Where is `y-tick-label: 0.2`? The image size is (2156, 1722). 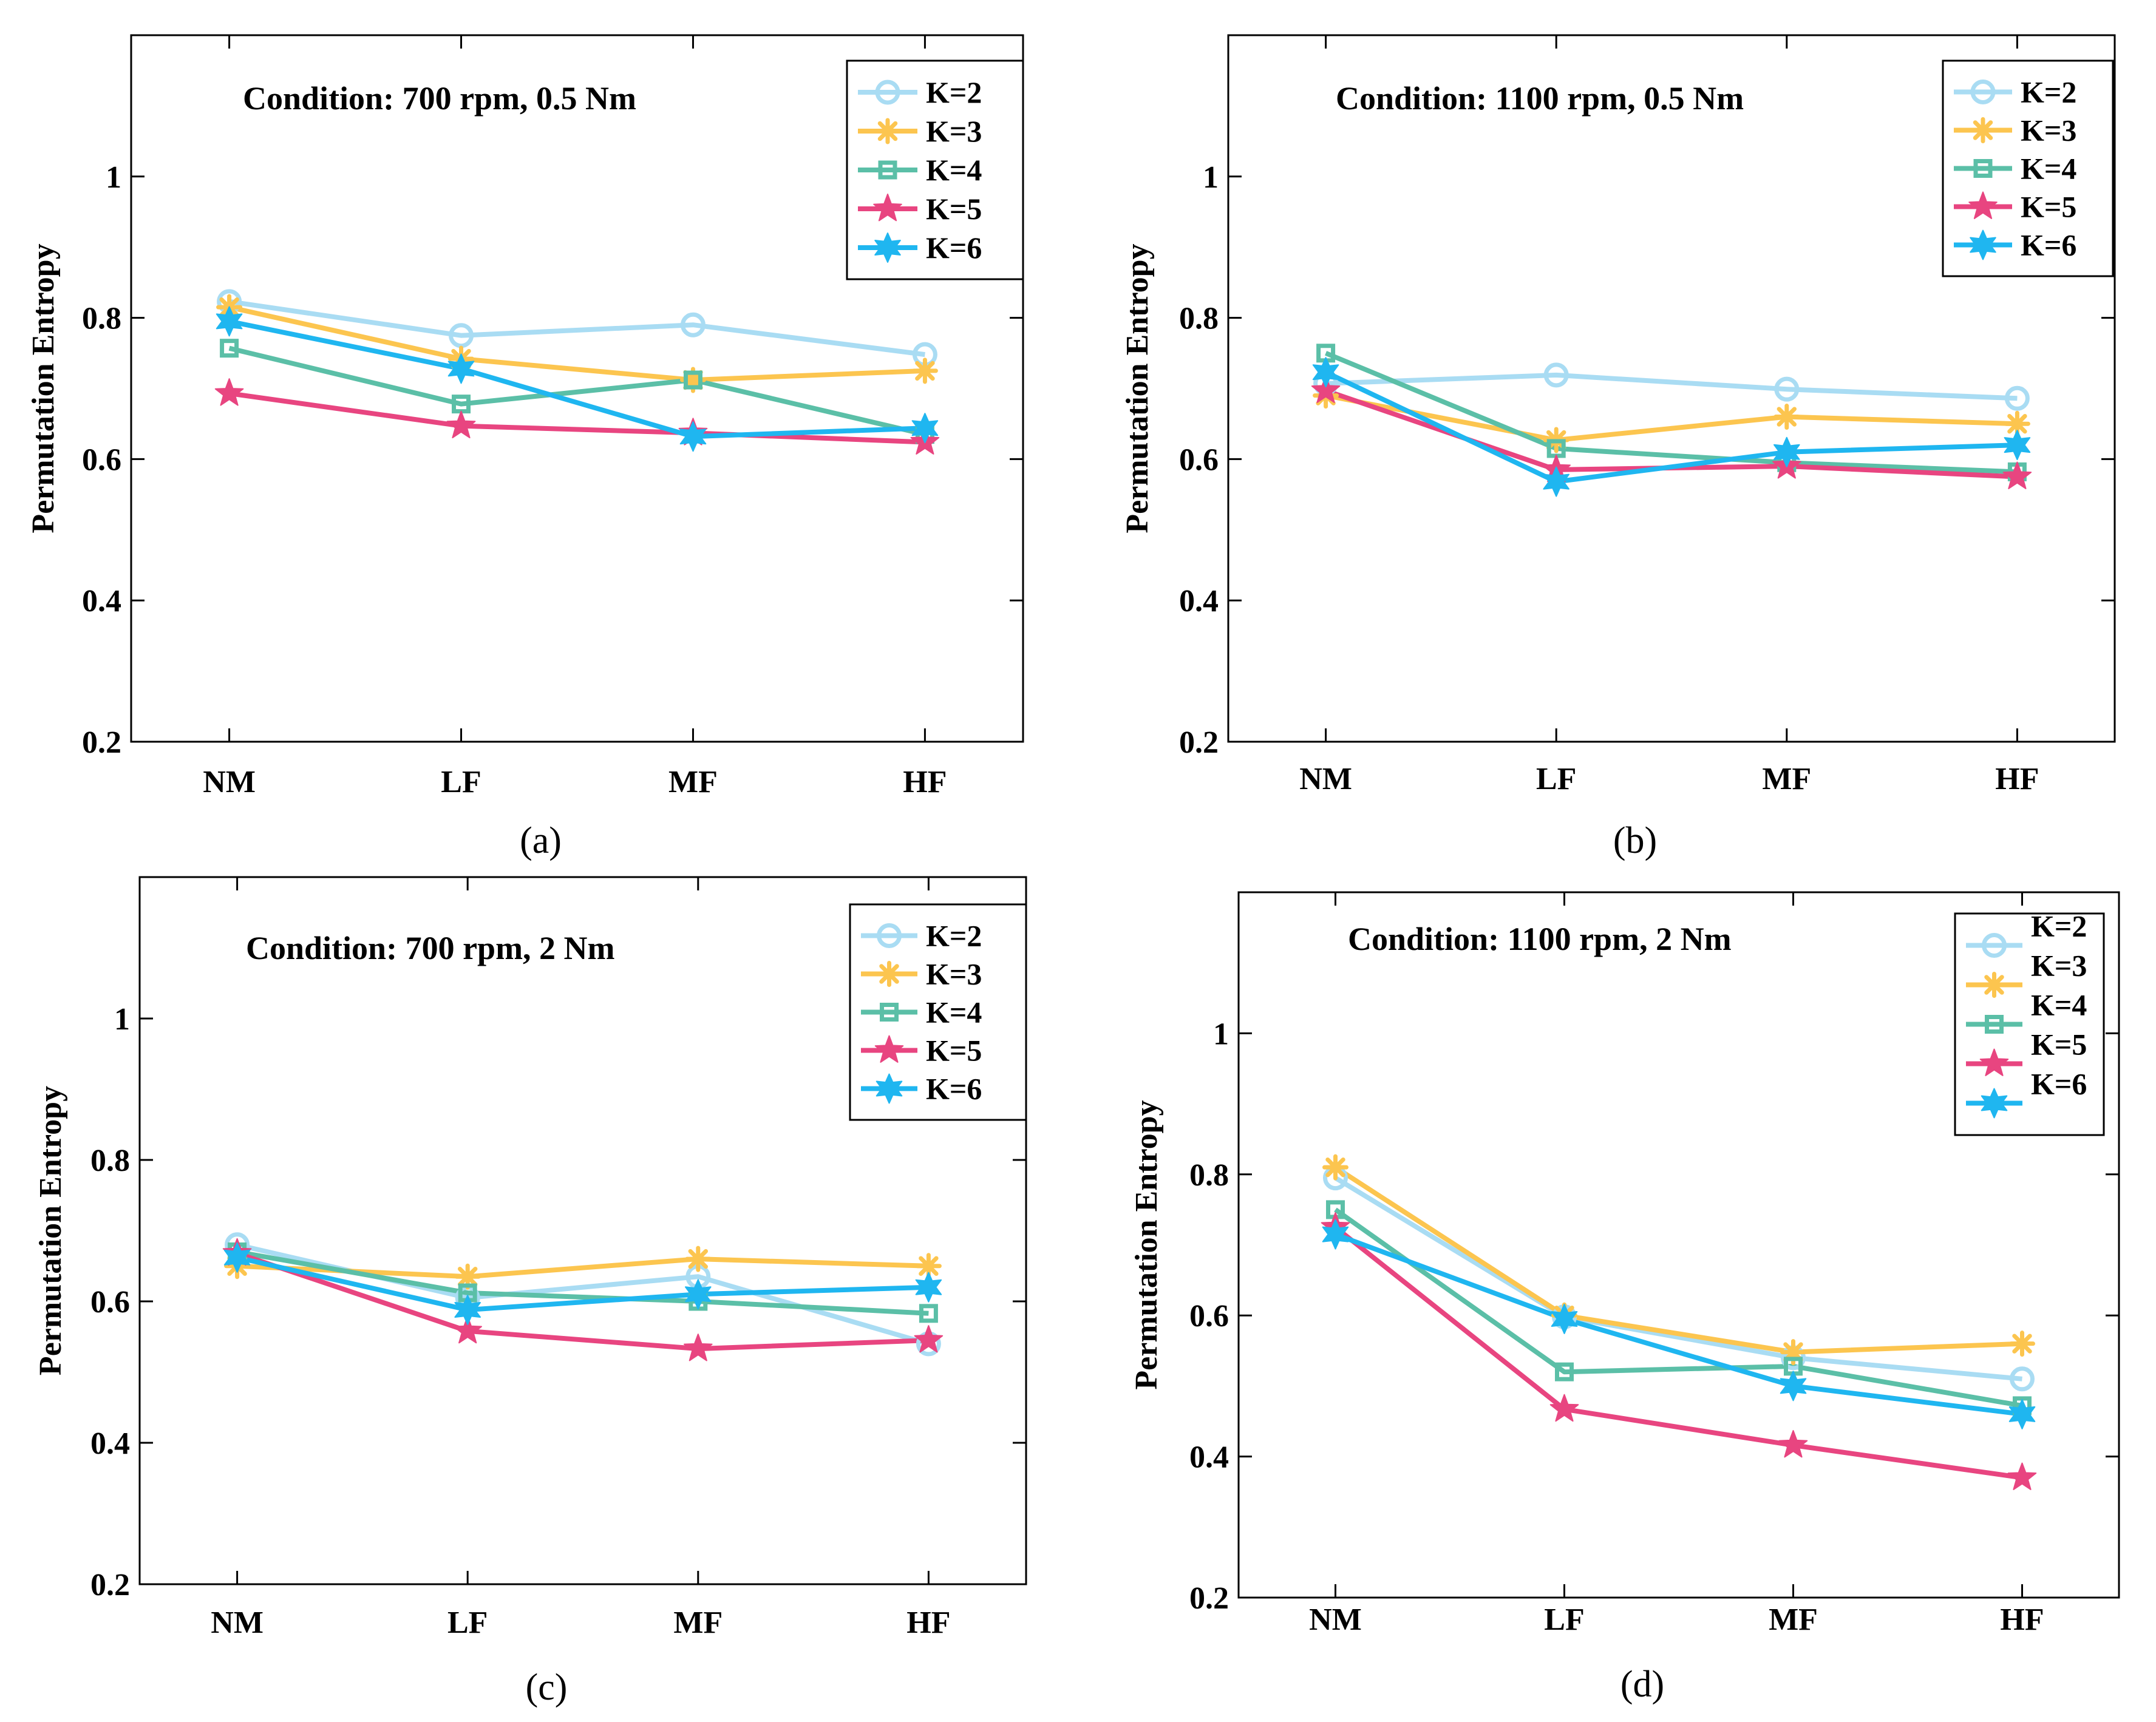 y-tick-label: 0.2 is located at coordinates (1209, 1598).